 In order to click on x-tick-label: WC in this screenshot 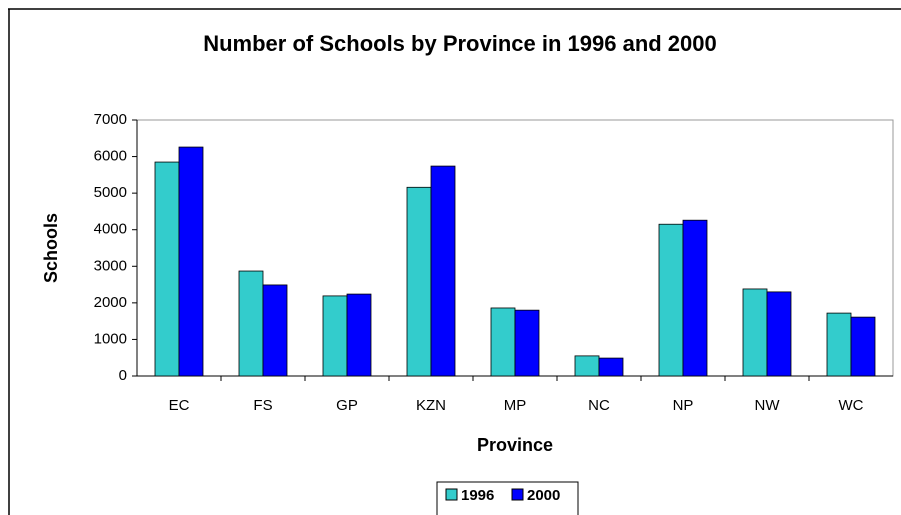, I will do `click(851, 405)`.